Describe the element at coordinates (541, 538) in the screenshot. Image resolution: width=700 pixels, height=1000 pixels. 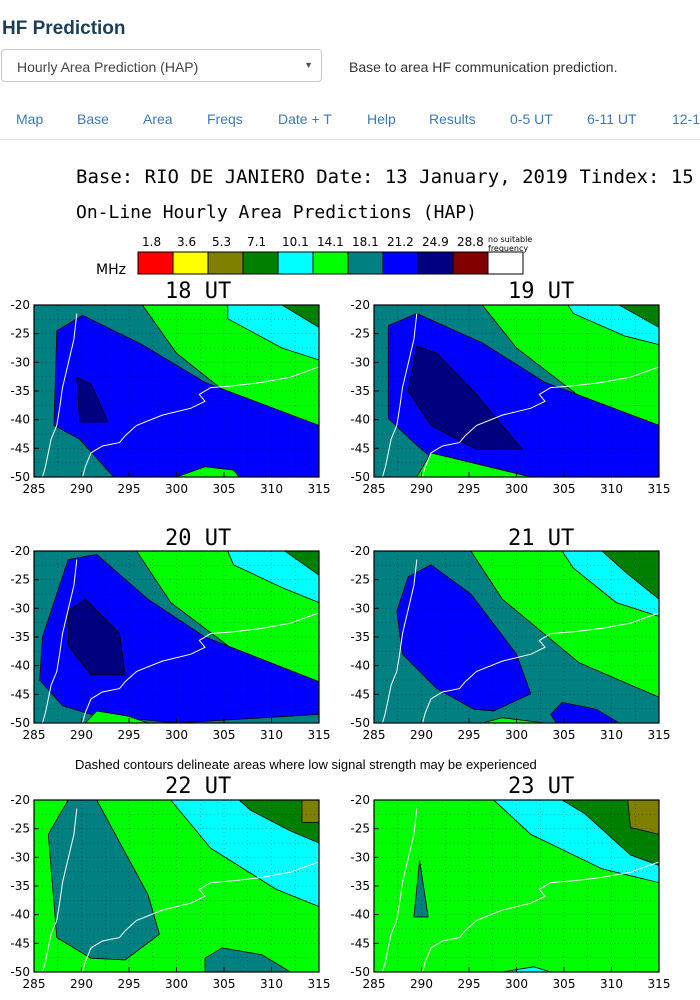
I see `panel-label-21ut: 21 UT` at that location.